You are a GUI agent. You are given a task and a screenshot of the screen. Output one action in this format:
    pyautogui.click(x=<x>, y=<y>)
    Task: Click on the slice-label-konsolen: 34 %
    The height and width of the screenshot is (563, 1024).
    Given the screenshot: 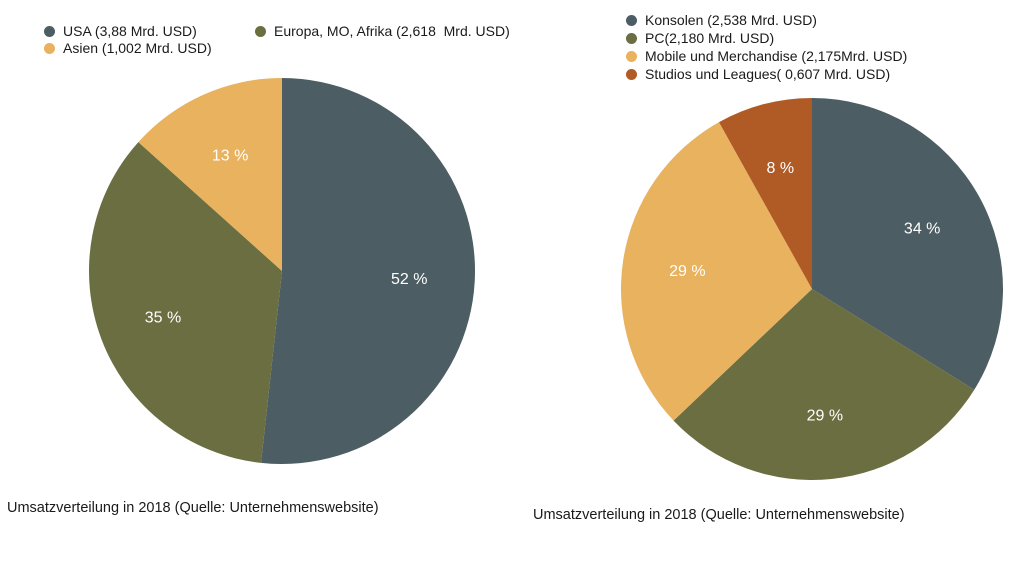 What is the action you would take?
    pyautogui.click(x=922, y=229)
    